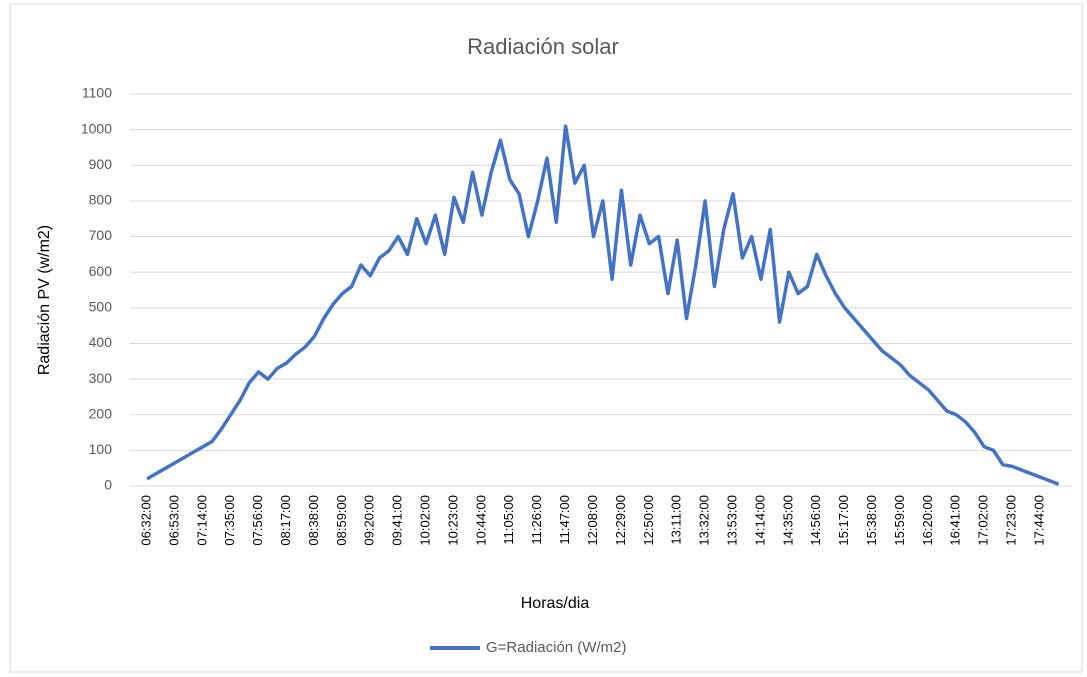  Describe the element at coordinates (983, 520) in the screenshot. I see `x-tick-label: 17:02:00` at that location.